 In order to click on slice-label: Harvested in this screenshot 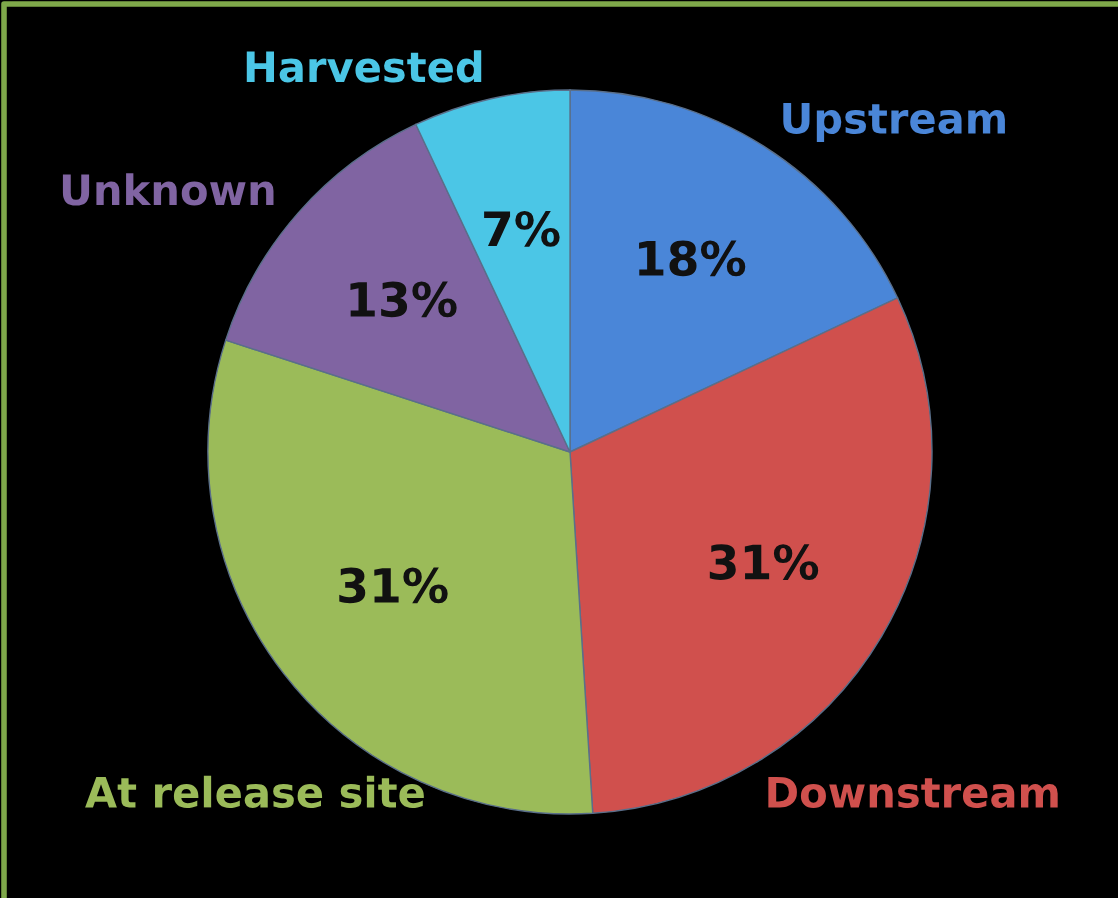, I will do `click(364, 66)`.